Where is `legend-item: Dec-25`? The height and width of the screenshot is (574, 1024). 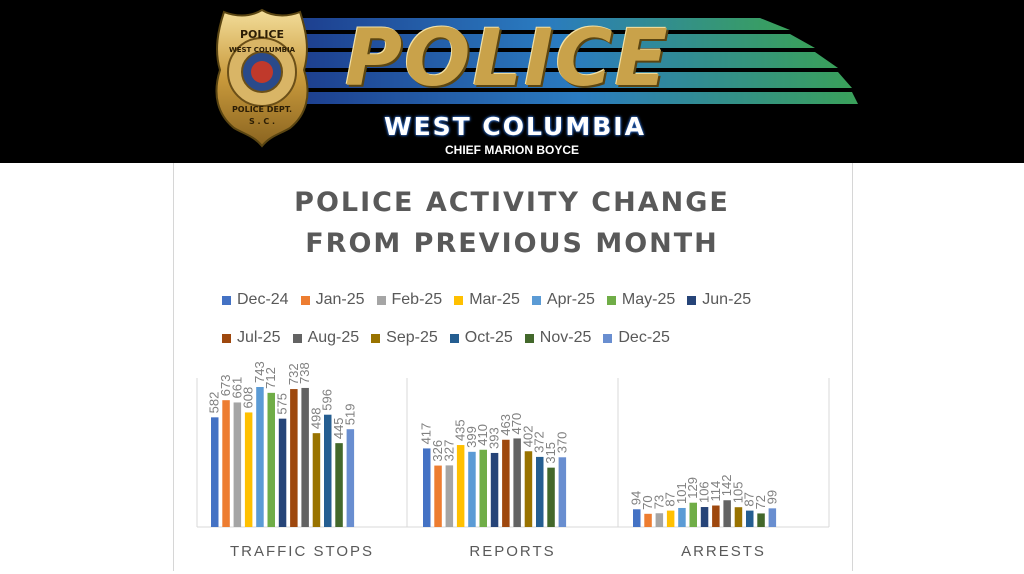 legend-item: Dec-25 is located at coordinates (636, 338).